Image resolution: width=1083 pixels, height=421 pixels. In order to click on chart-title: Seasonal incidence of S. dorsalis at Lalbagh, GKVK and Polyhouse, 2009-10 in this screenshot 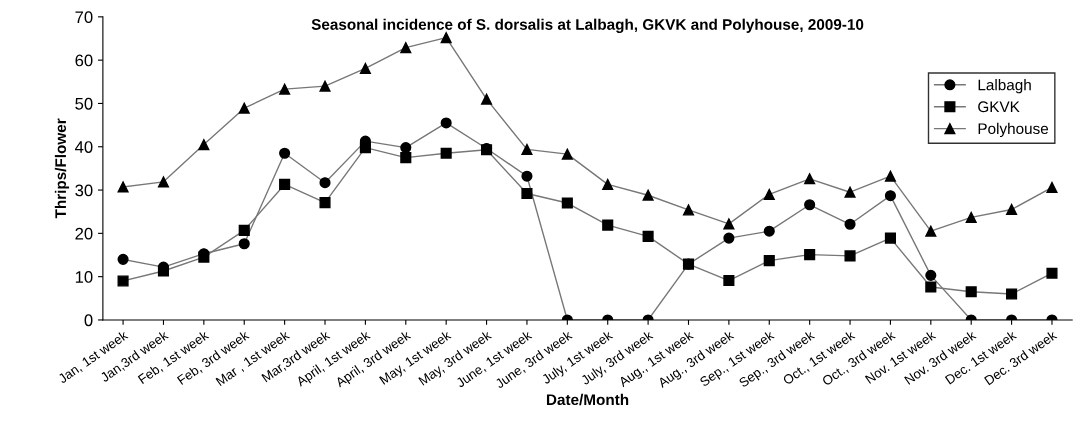, I will do `click(587, 25)`.